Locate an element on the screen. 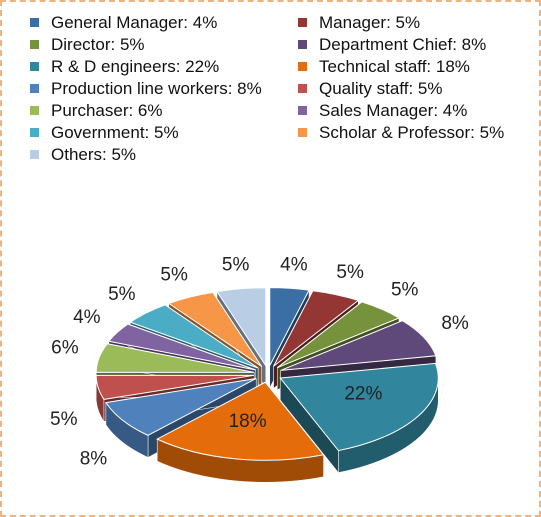  legend-item: Quality staff: 5% is located at coordinates (410, 88).